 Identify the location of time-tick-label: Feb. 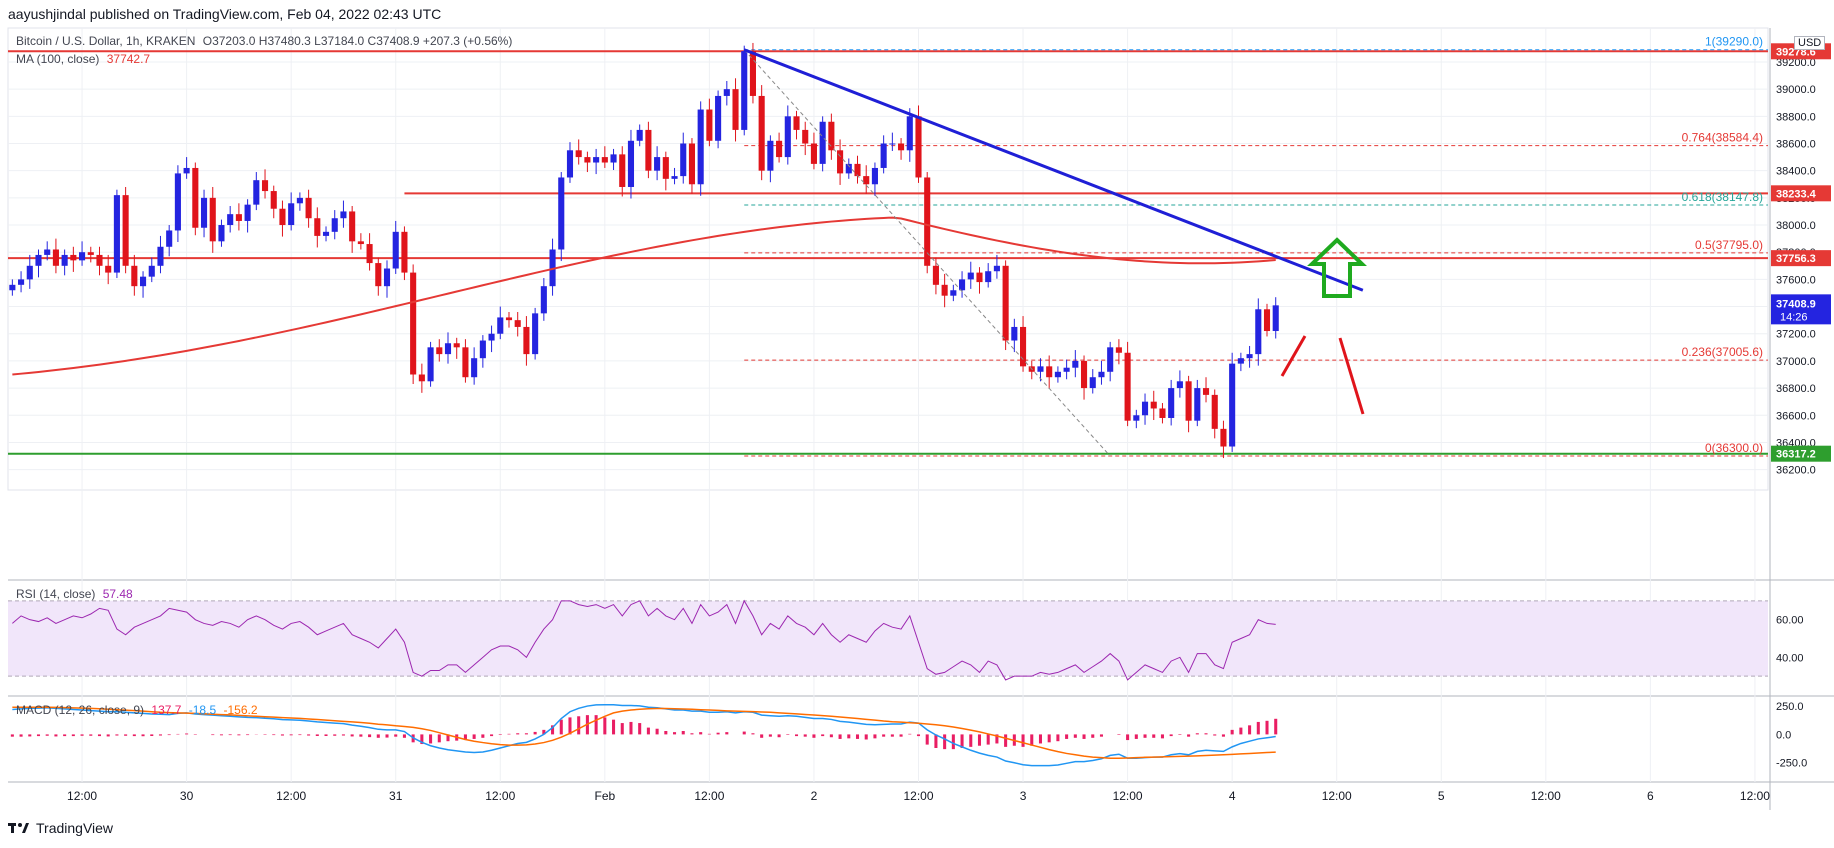
(604, 796).